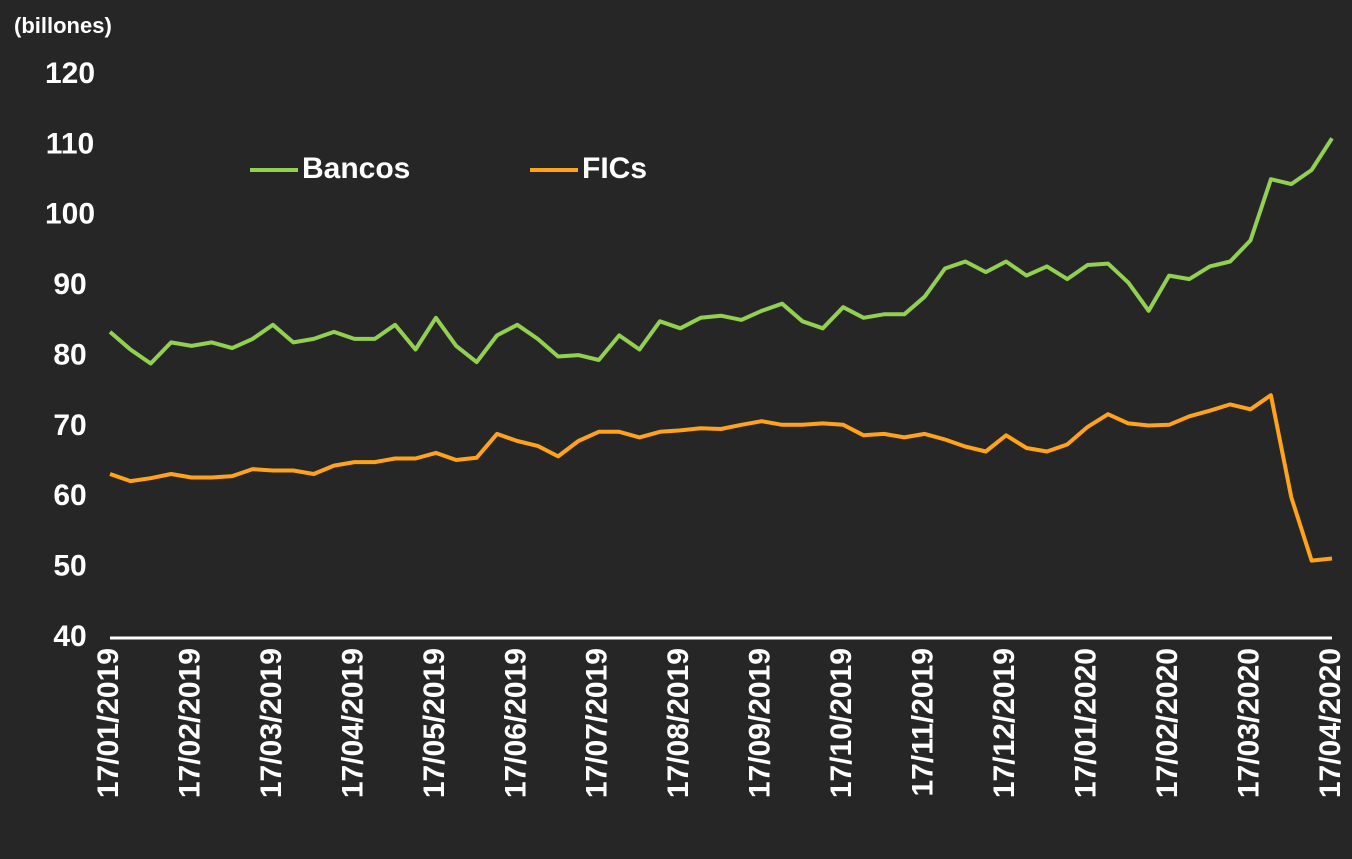 The image size is (1352, 859). I want to click on x-tick-label: 17/04/2020, so click(1330, 723).